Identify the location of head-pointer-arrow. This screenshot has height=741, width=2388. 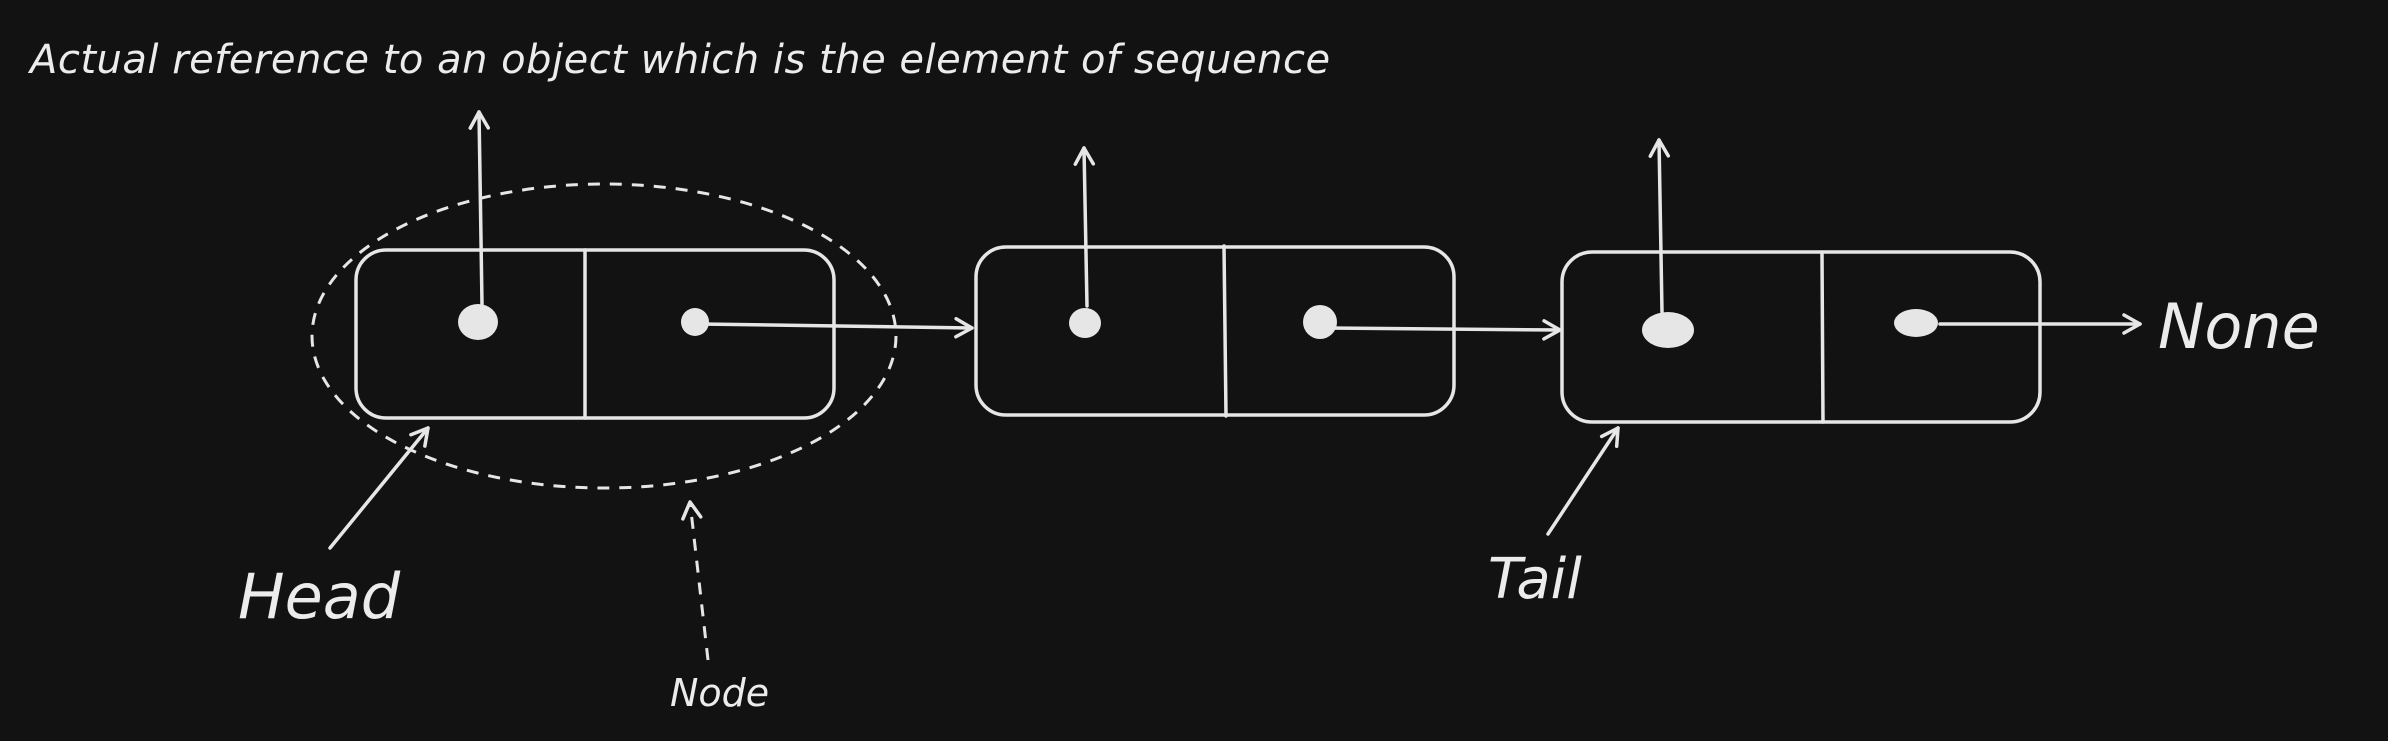
(379, 488).